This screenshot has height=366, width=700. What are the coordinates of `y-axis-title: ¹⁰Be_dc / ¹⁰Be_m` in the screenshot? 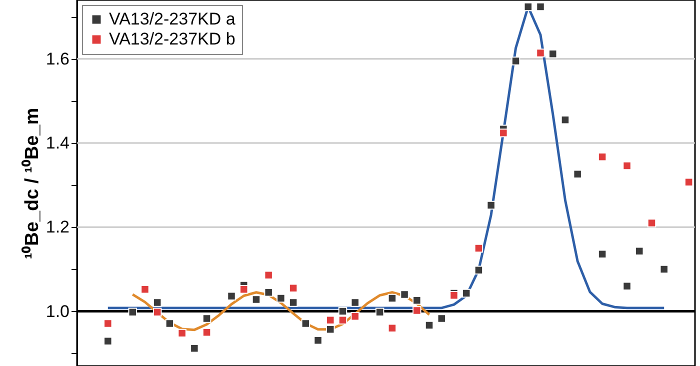 It's located at (31, 184).